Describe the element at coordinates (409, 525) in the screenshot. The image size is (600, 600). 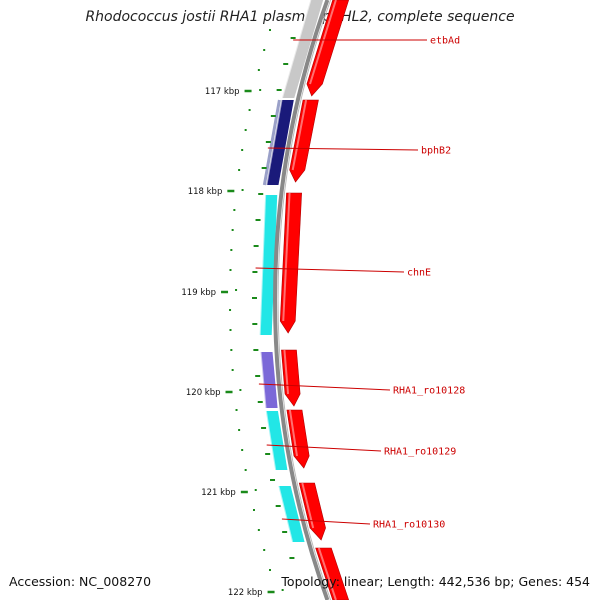
I see `gene-label: RHA1_ro10130` at that location.